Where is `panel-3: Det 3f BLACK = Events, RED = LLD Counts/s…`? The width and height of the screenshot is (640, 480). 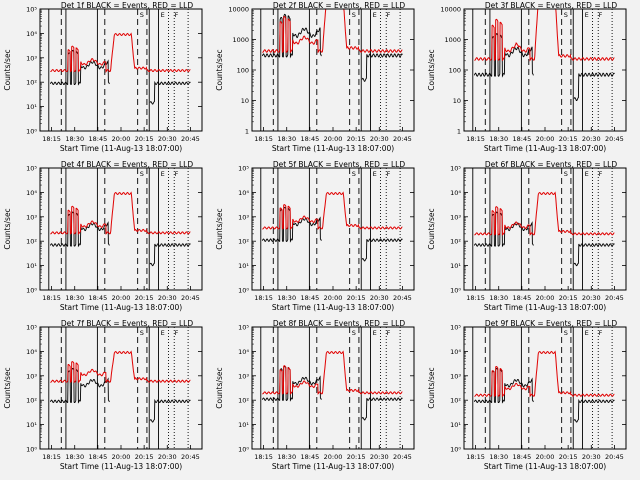
panel-3: Det 3f BLACK = Events, RED = LLD Counts/s… is located at coordinates (527, 77).